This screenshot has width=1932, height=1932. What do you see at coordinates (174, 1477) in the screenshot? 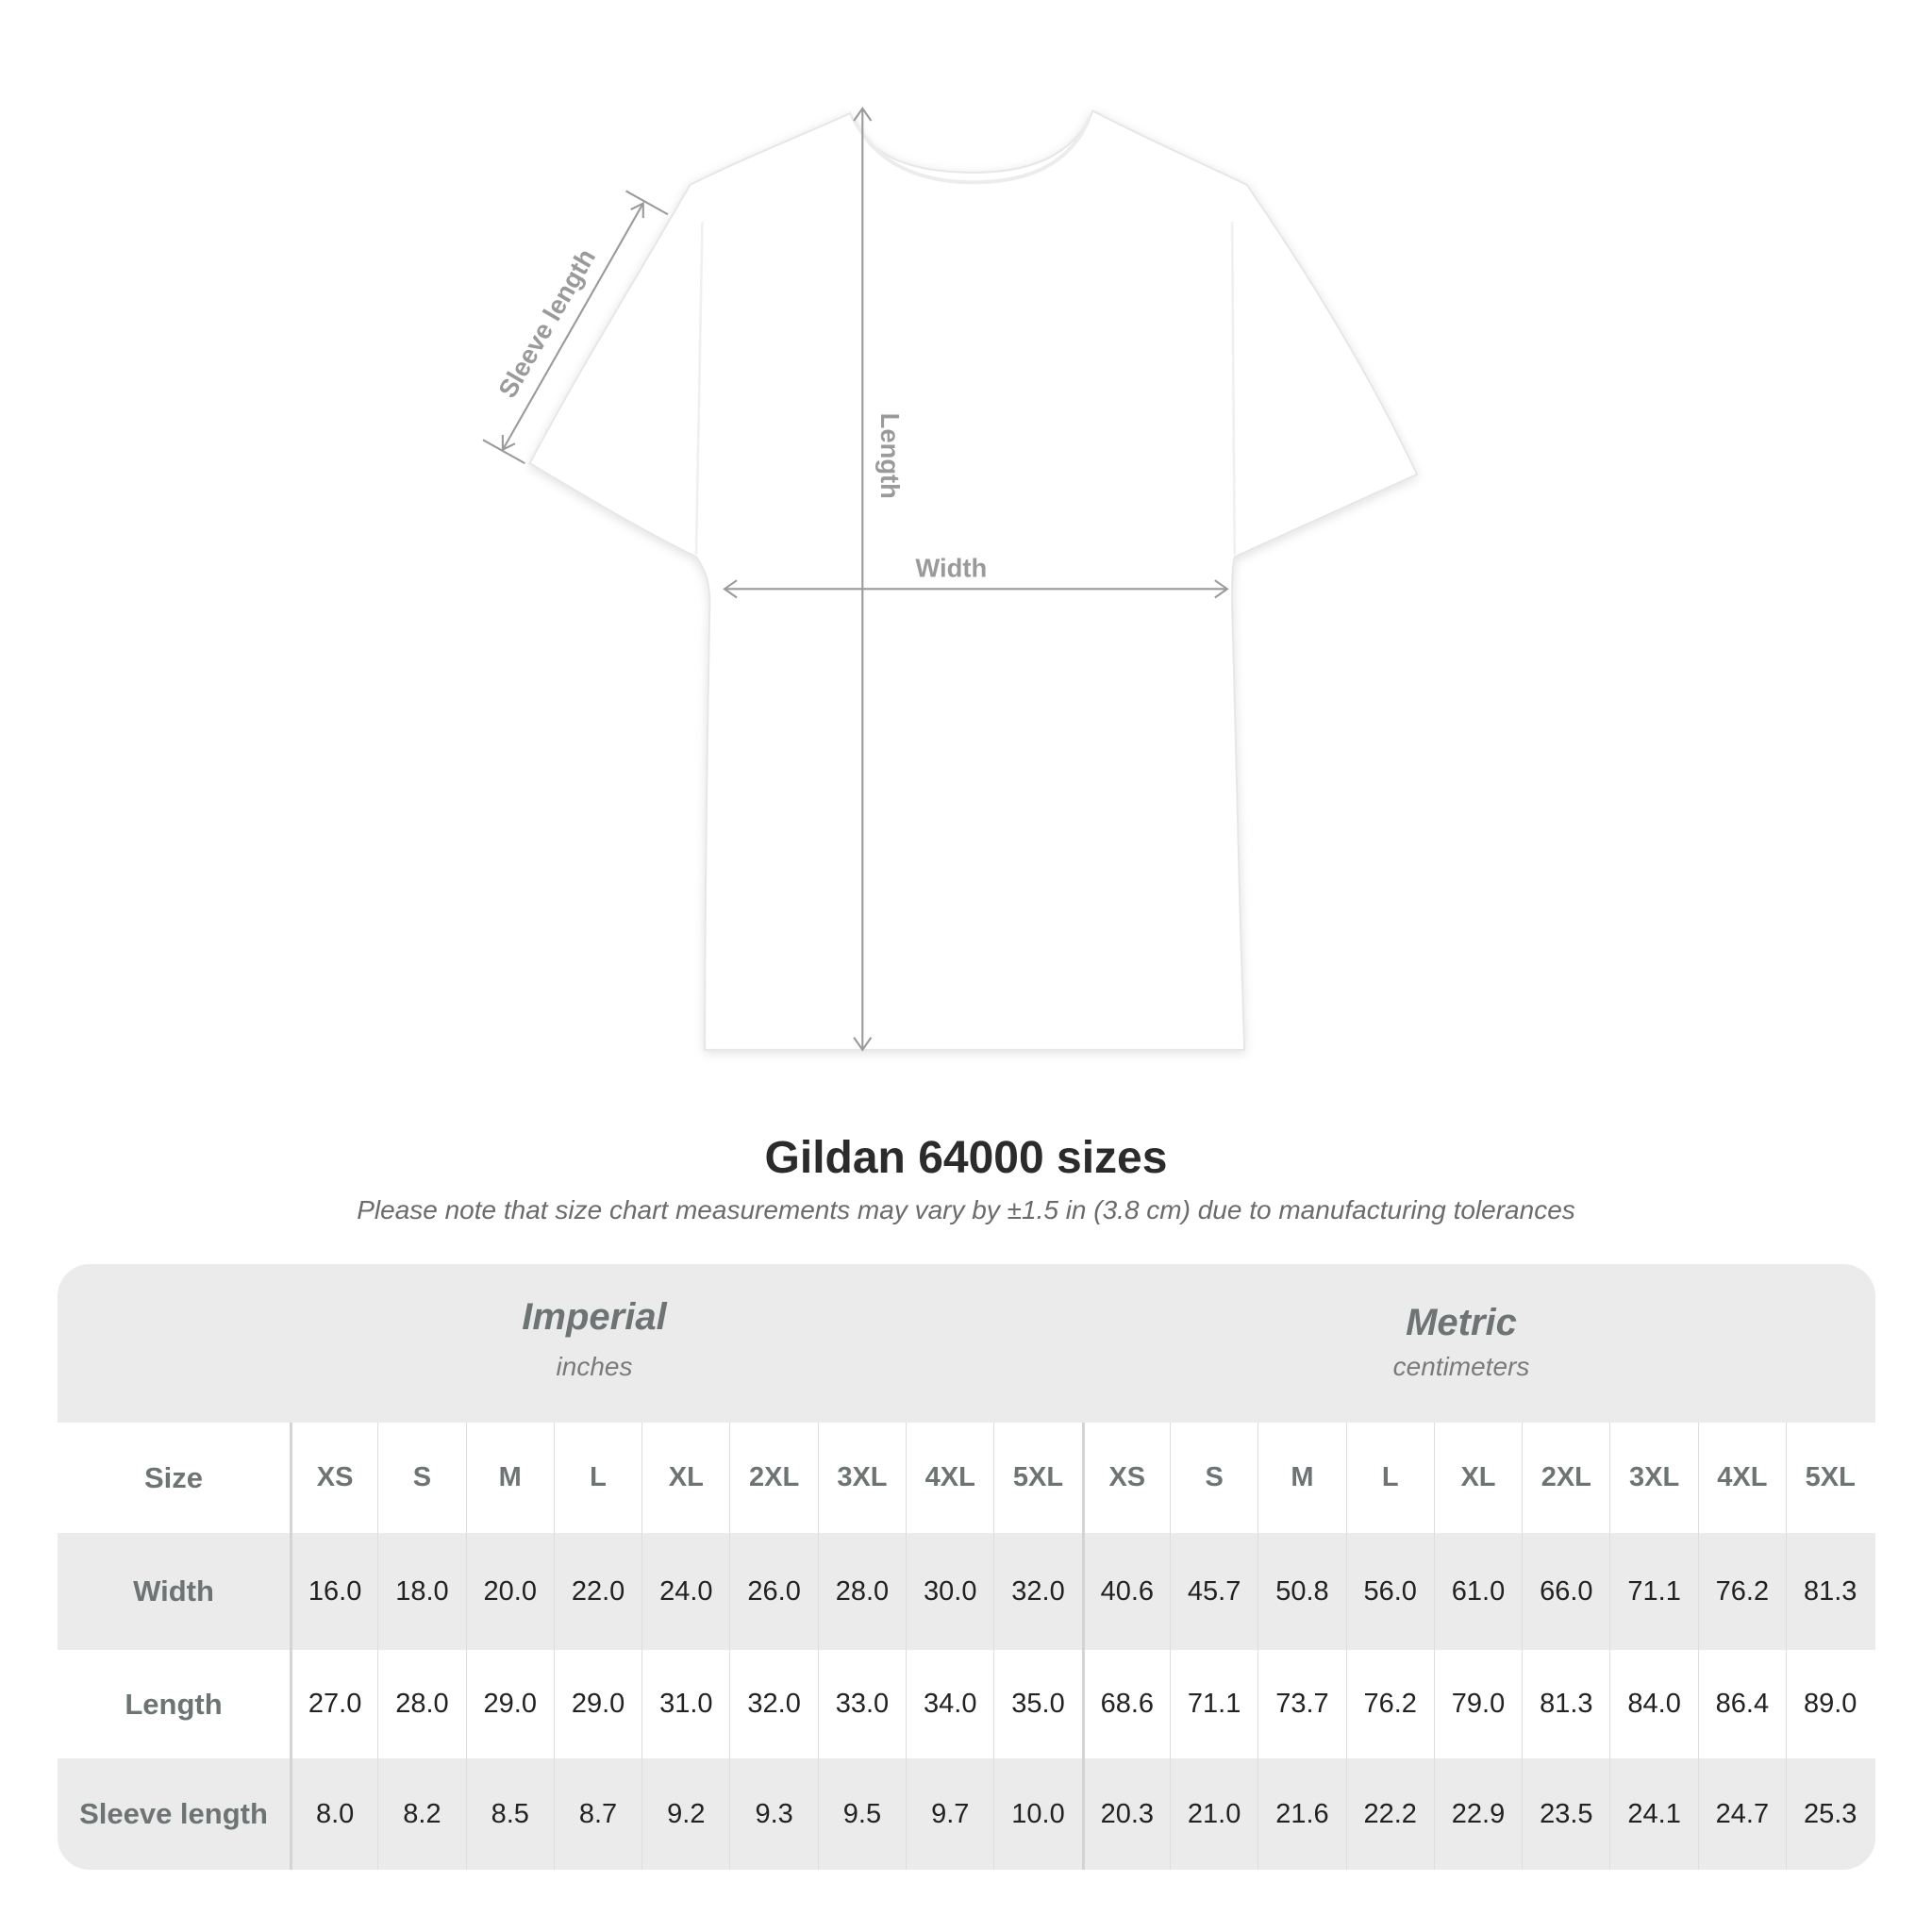
I see `row-label: Size` at bounding box center [174, 1477].